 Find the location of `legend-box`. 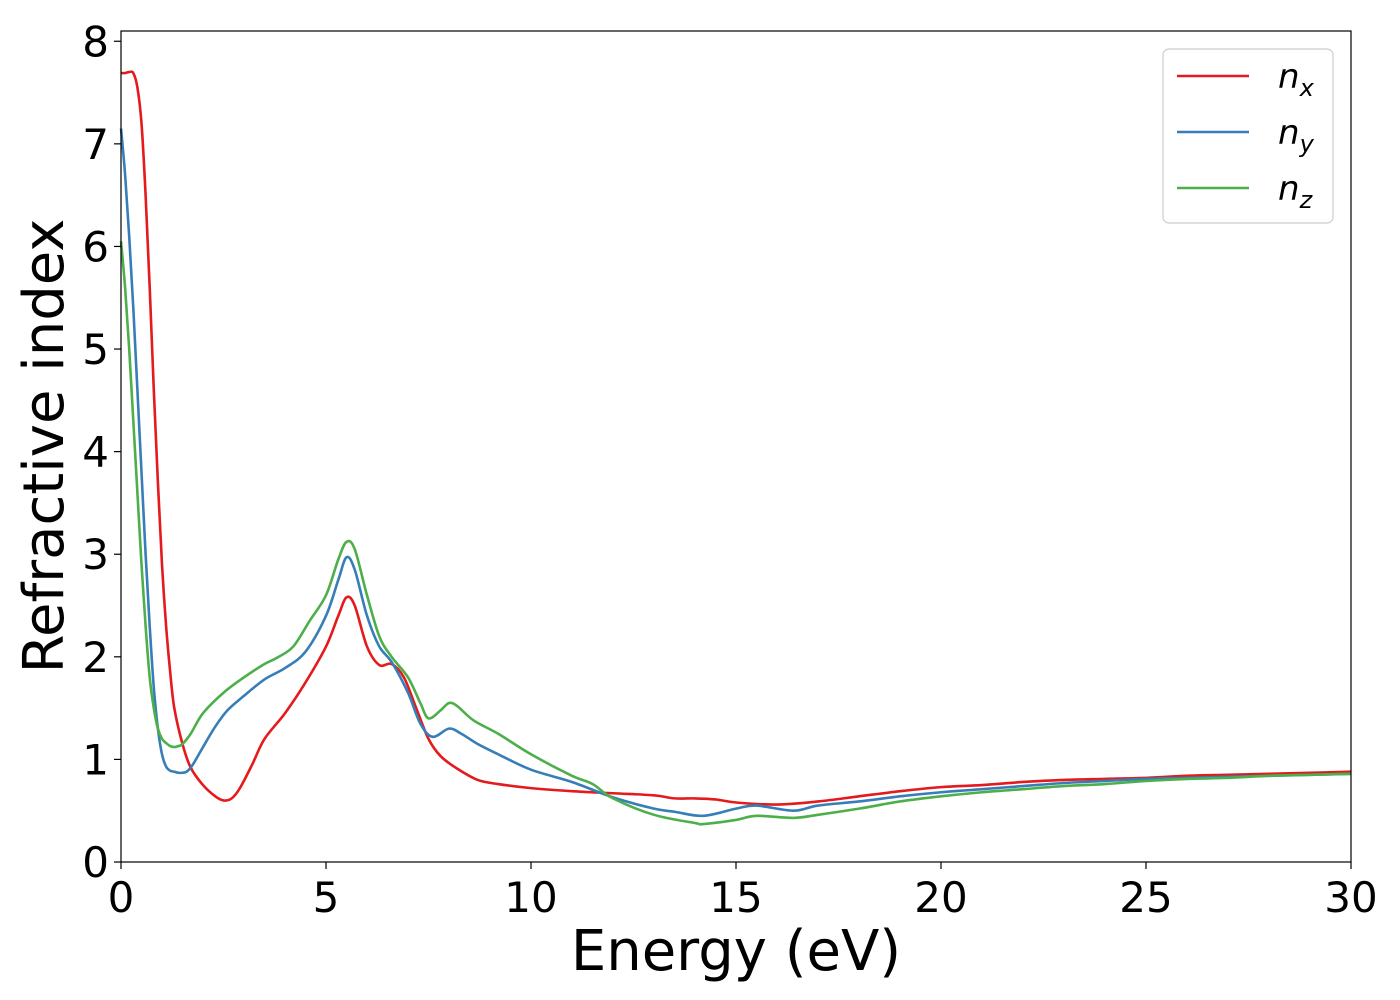

legend-box is located at coordinates (1248, 136).